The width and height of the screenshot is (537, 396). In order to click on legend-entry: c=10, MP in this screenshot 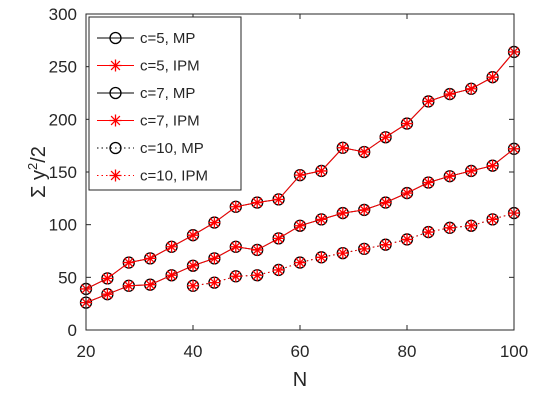, I will do `click(150, 148)`.